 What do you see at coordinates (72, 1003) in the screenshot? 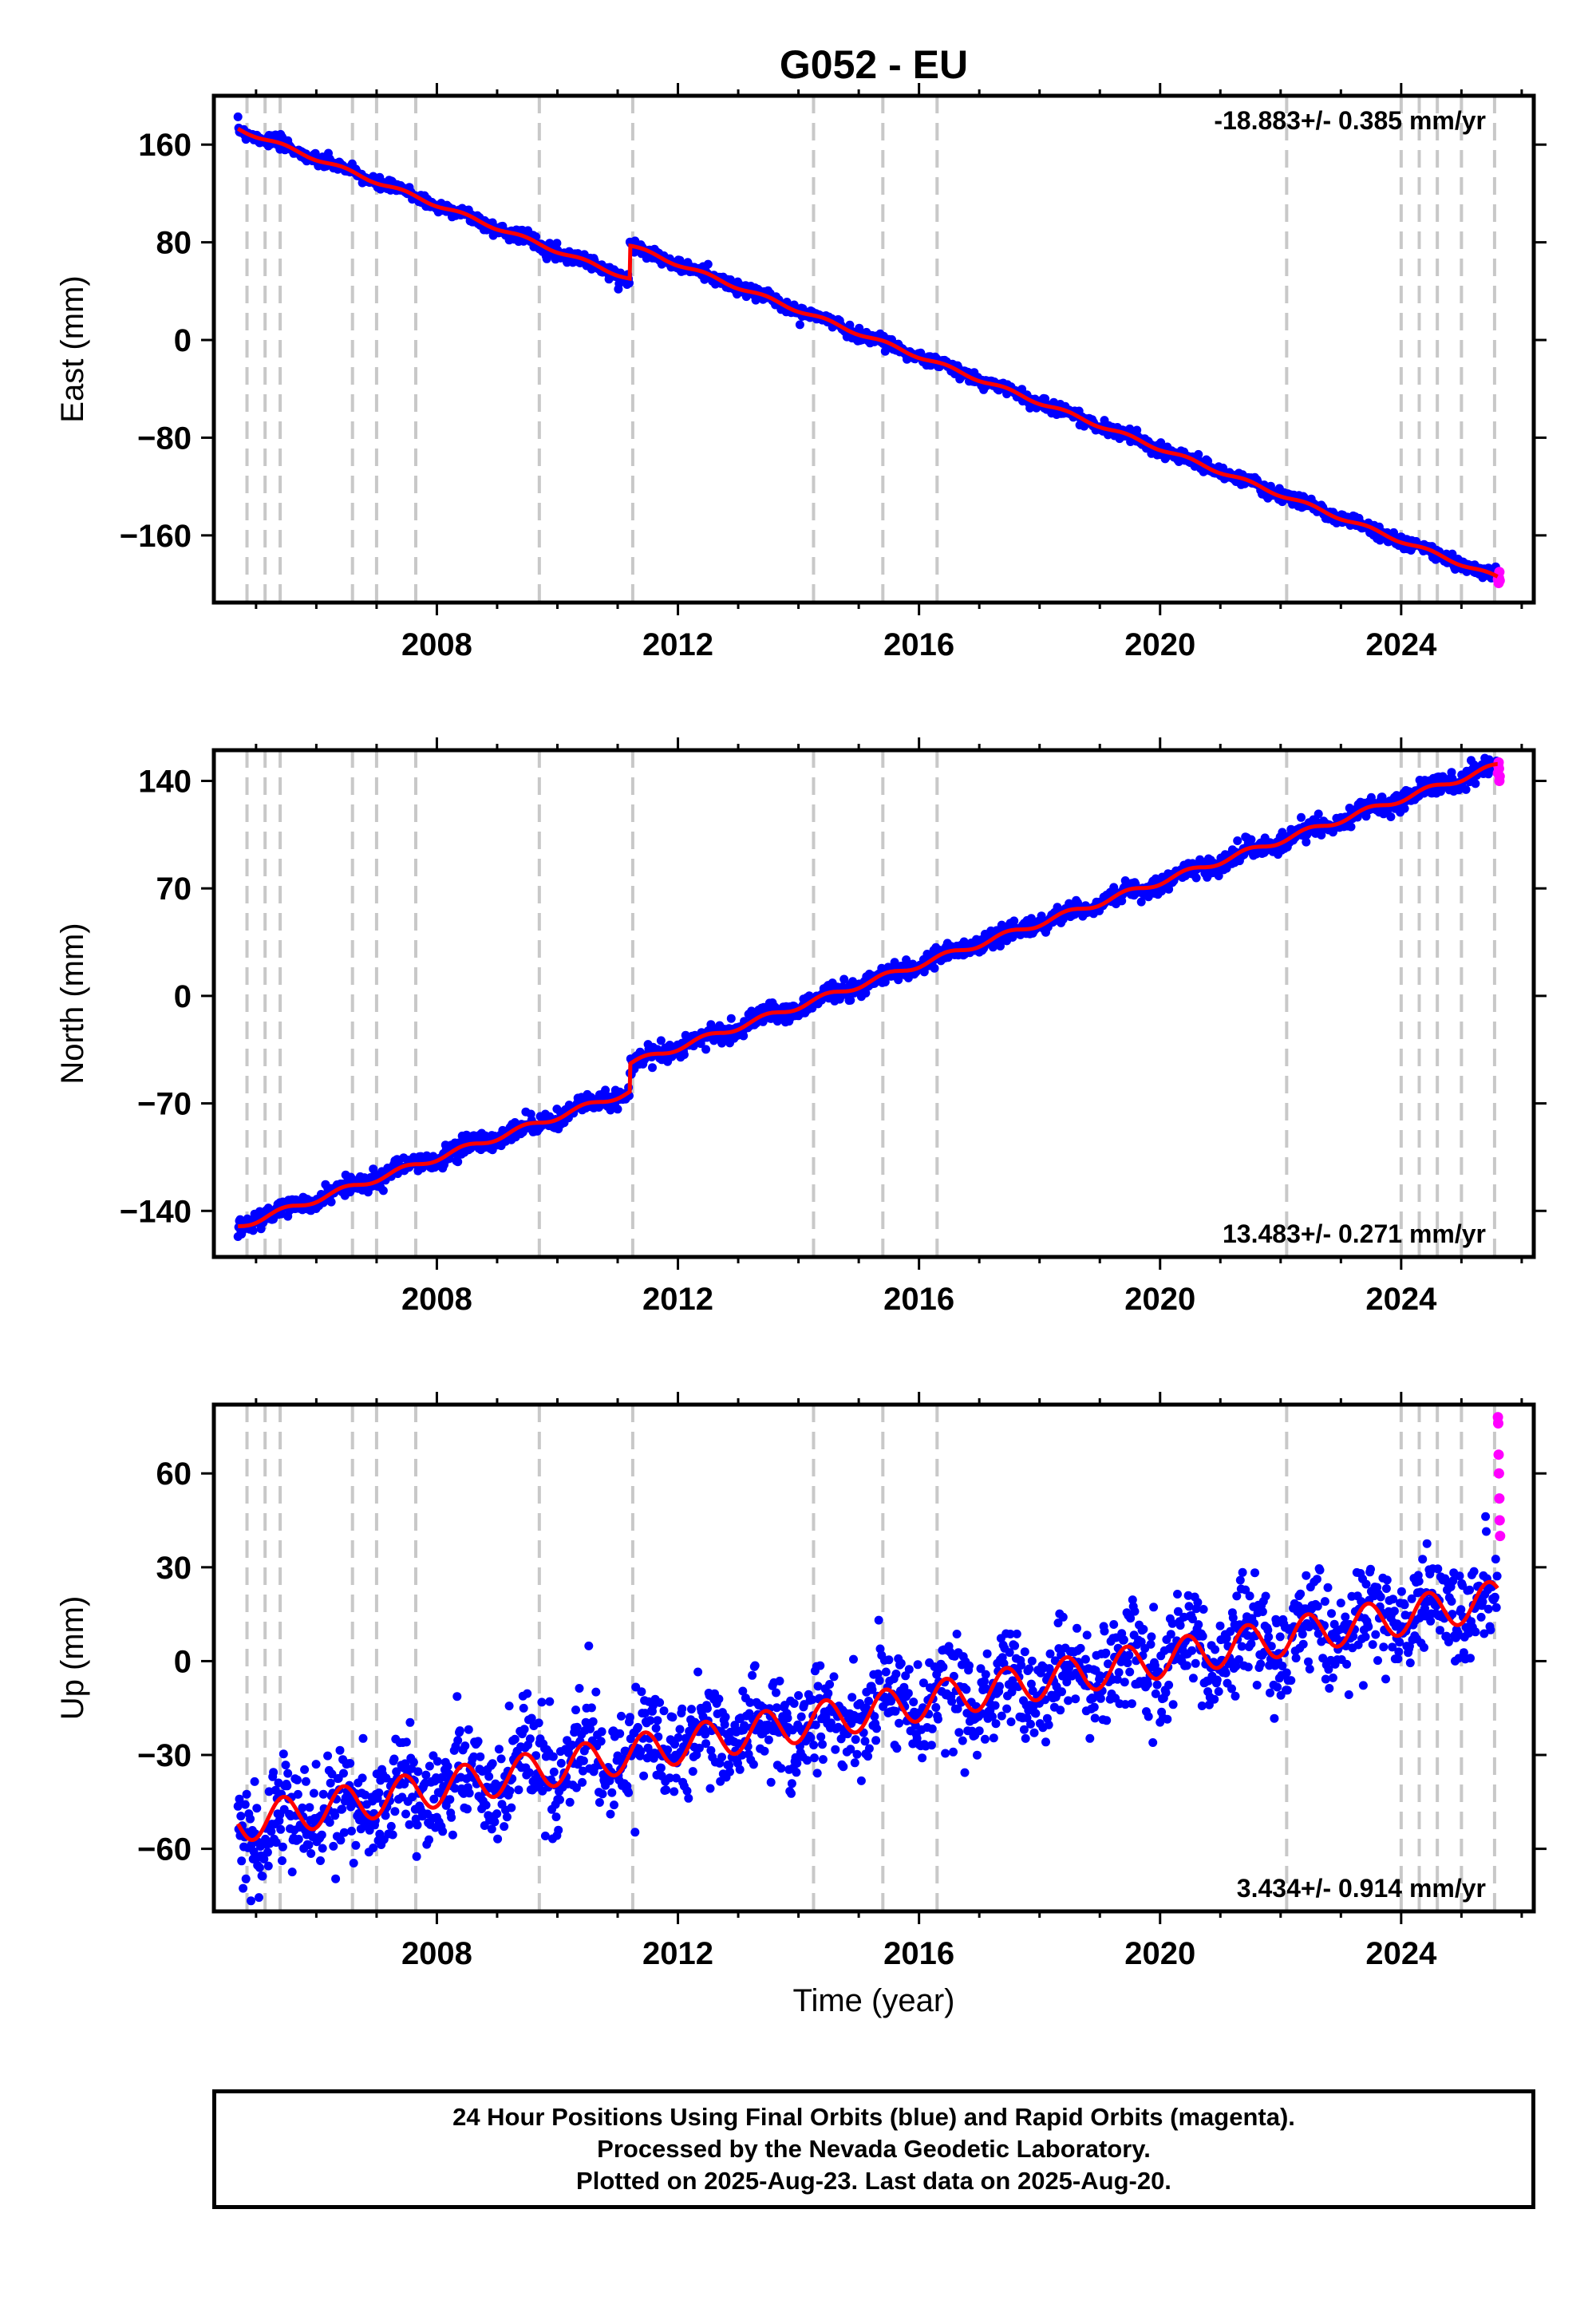
I see `y-axis-label: North (mm)` at bounding box center [72, 1003].